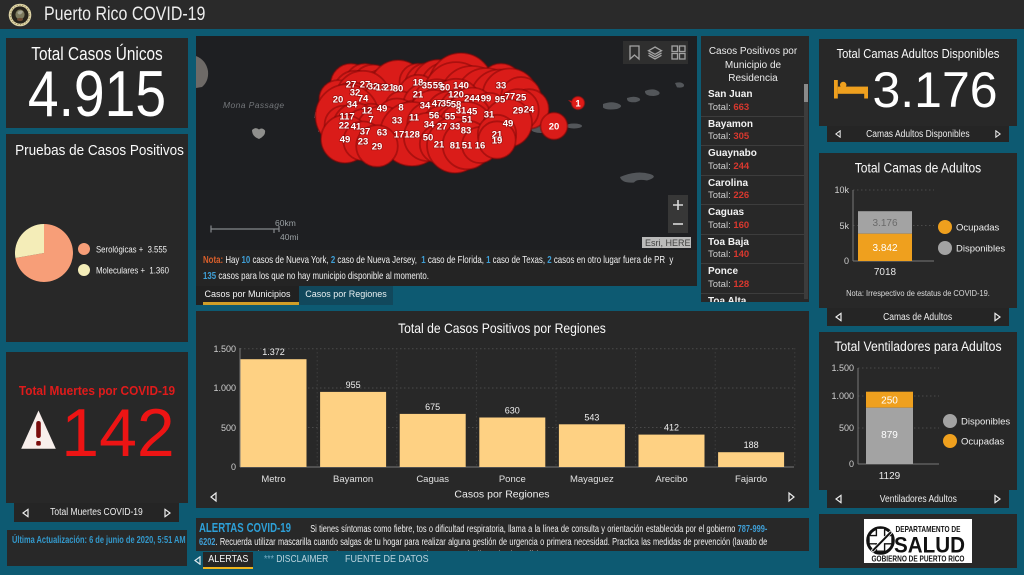 This screenshot has height=575, width=1024. Describe the element at coordinates (285, 223) in the screenshot. I see `svg-text: 60km` at that location.